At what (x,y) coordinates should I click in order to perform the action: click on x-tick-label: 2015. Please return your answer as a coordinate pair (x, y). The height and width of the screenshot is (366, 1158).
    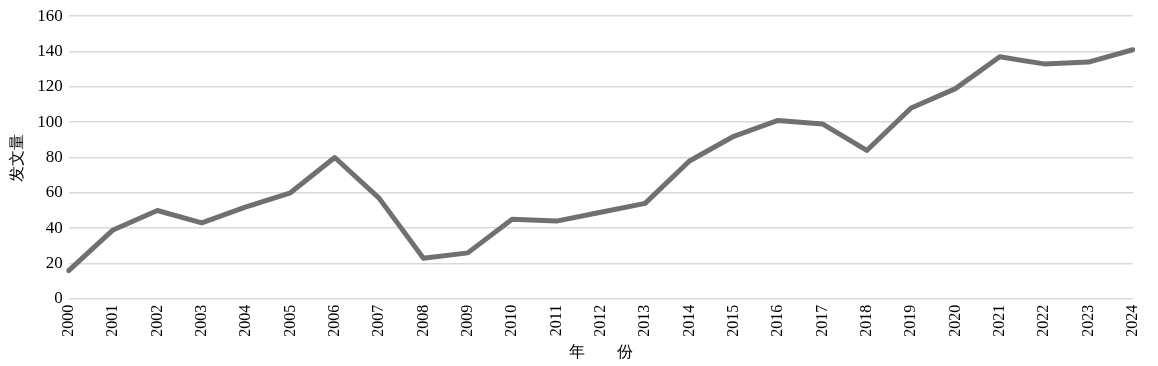
    Looking at the image, I should click on (732, 320).